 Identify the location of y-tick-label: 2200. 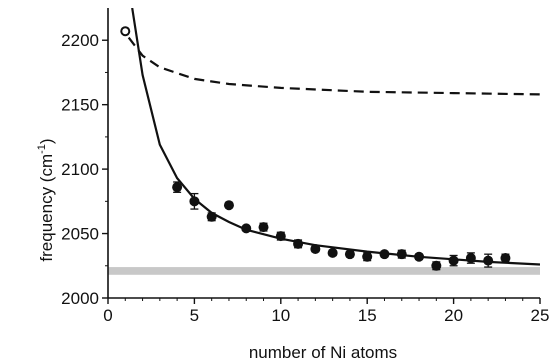
(80, 40).